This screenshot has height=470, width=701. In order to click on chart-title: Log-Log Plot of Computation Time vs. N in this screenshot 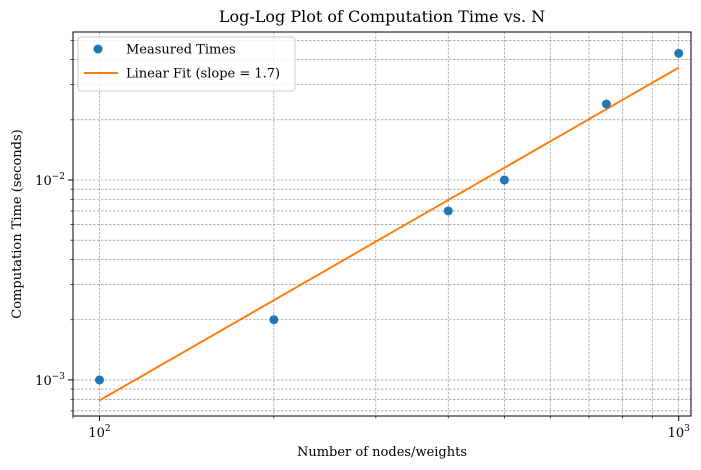, I will do `click(382, 16)`.